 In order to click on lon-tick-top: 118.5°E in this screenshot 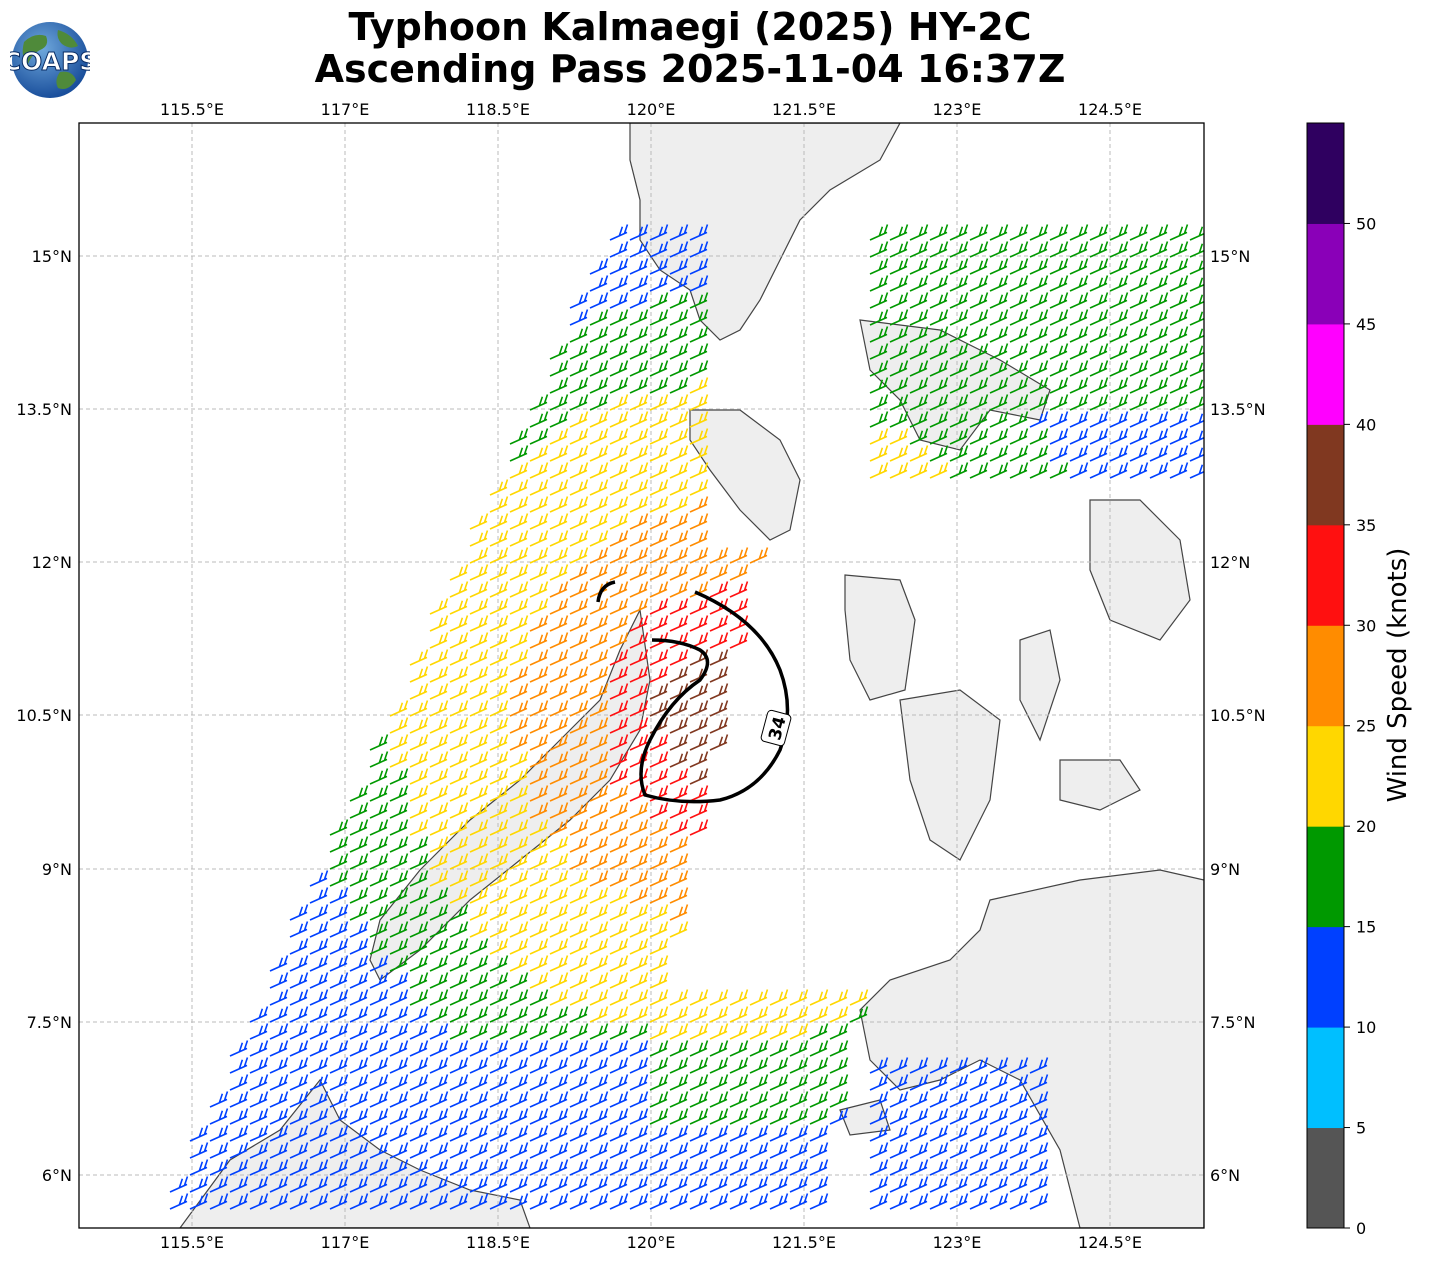, I will do `click(498, 109)`.